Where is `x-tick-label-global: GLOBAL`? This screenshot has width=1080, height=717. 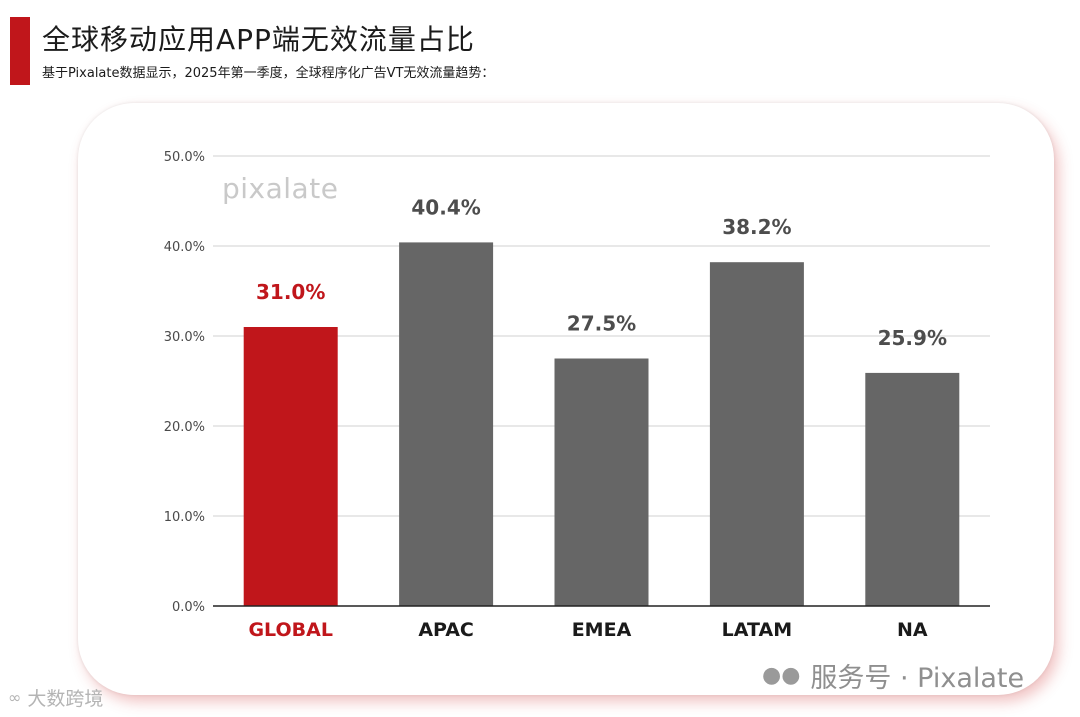
x-tick-label-global: GLOBAL is located at coordinates (290, 630).